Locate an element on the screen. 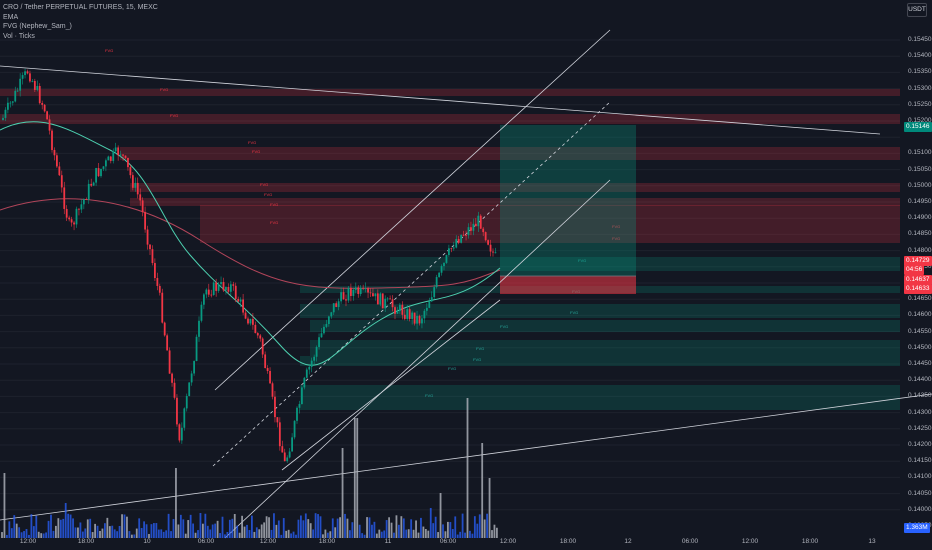 This screenshot has height=550, width=932. price-tick: 0.15200 is located at coordinates (920, 120).